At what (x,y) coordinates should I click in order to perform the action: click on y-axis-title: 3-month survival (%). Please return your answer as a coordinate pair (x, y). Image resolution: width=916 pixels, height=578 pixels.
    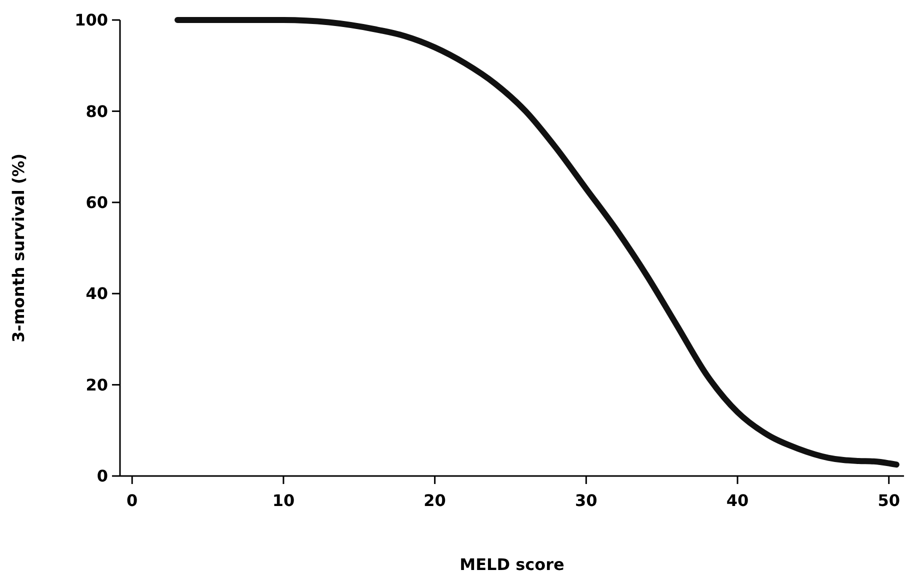
    Looking at the image, I should click on (18, 248).